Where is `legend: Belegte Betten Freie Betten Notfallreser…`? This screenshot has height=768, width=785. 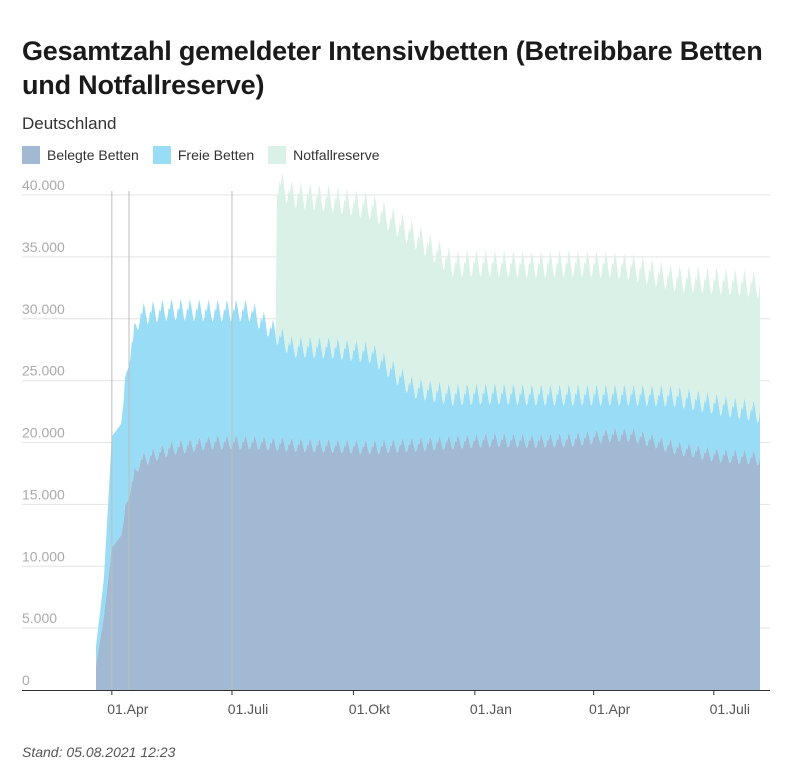
legend: Belegte Betten Freie Betten Notfallreser… is located at coordinates (201, 155).